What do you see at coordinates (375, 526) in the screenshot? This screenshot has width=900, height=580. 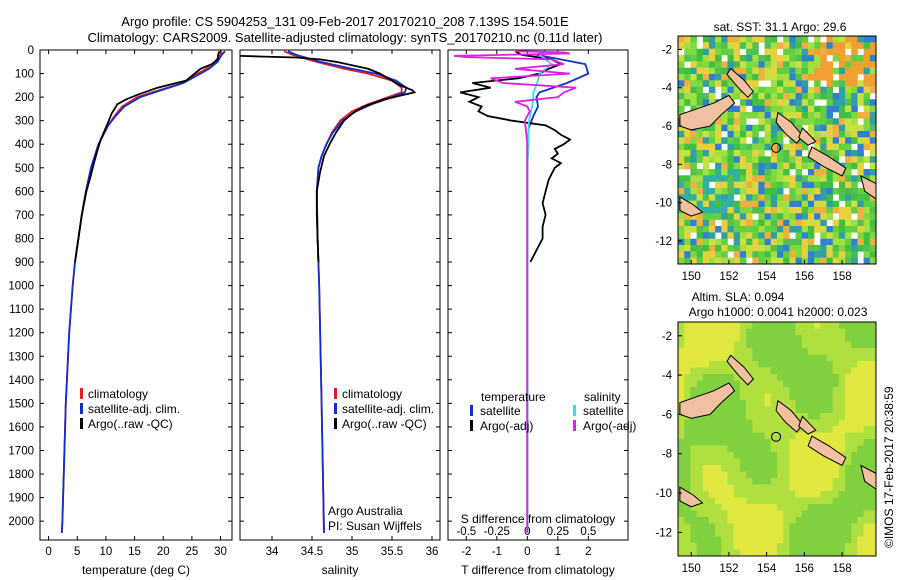 I see `credit-pi: PI: Susan Wijffels` at bounding box center [375, 526].